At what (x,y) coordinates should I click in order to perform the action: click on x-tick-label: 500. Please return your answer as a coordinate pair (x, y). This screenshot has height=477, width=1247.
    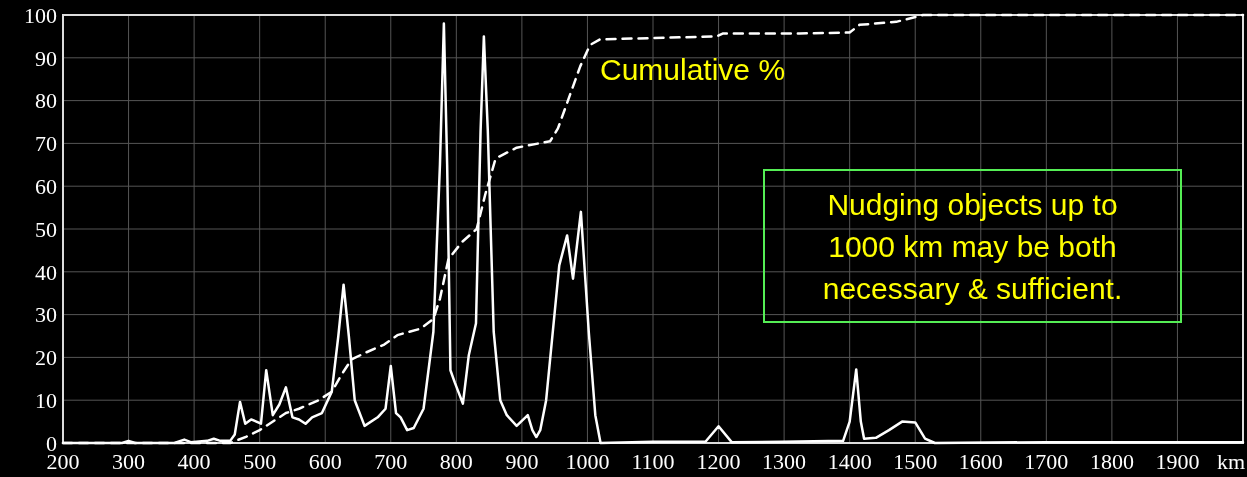
    Looking at the image, I should click on (260, 461).